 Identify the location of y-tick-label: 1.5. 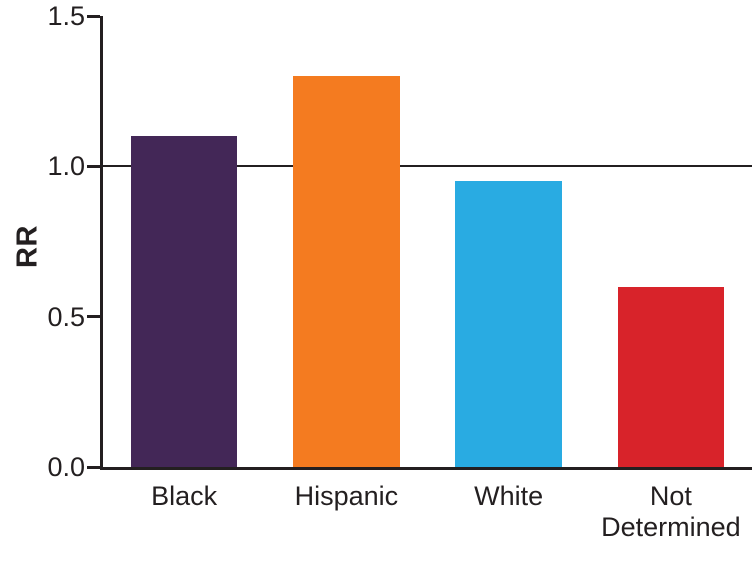
(66, 16).